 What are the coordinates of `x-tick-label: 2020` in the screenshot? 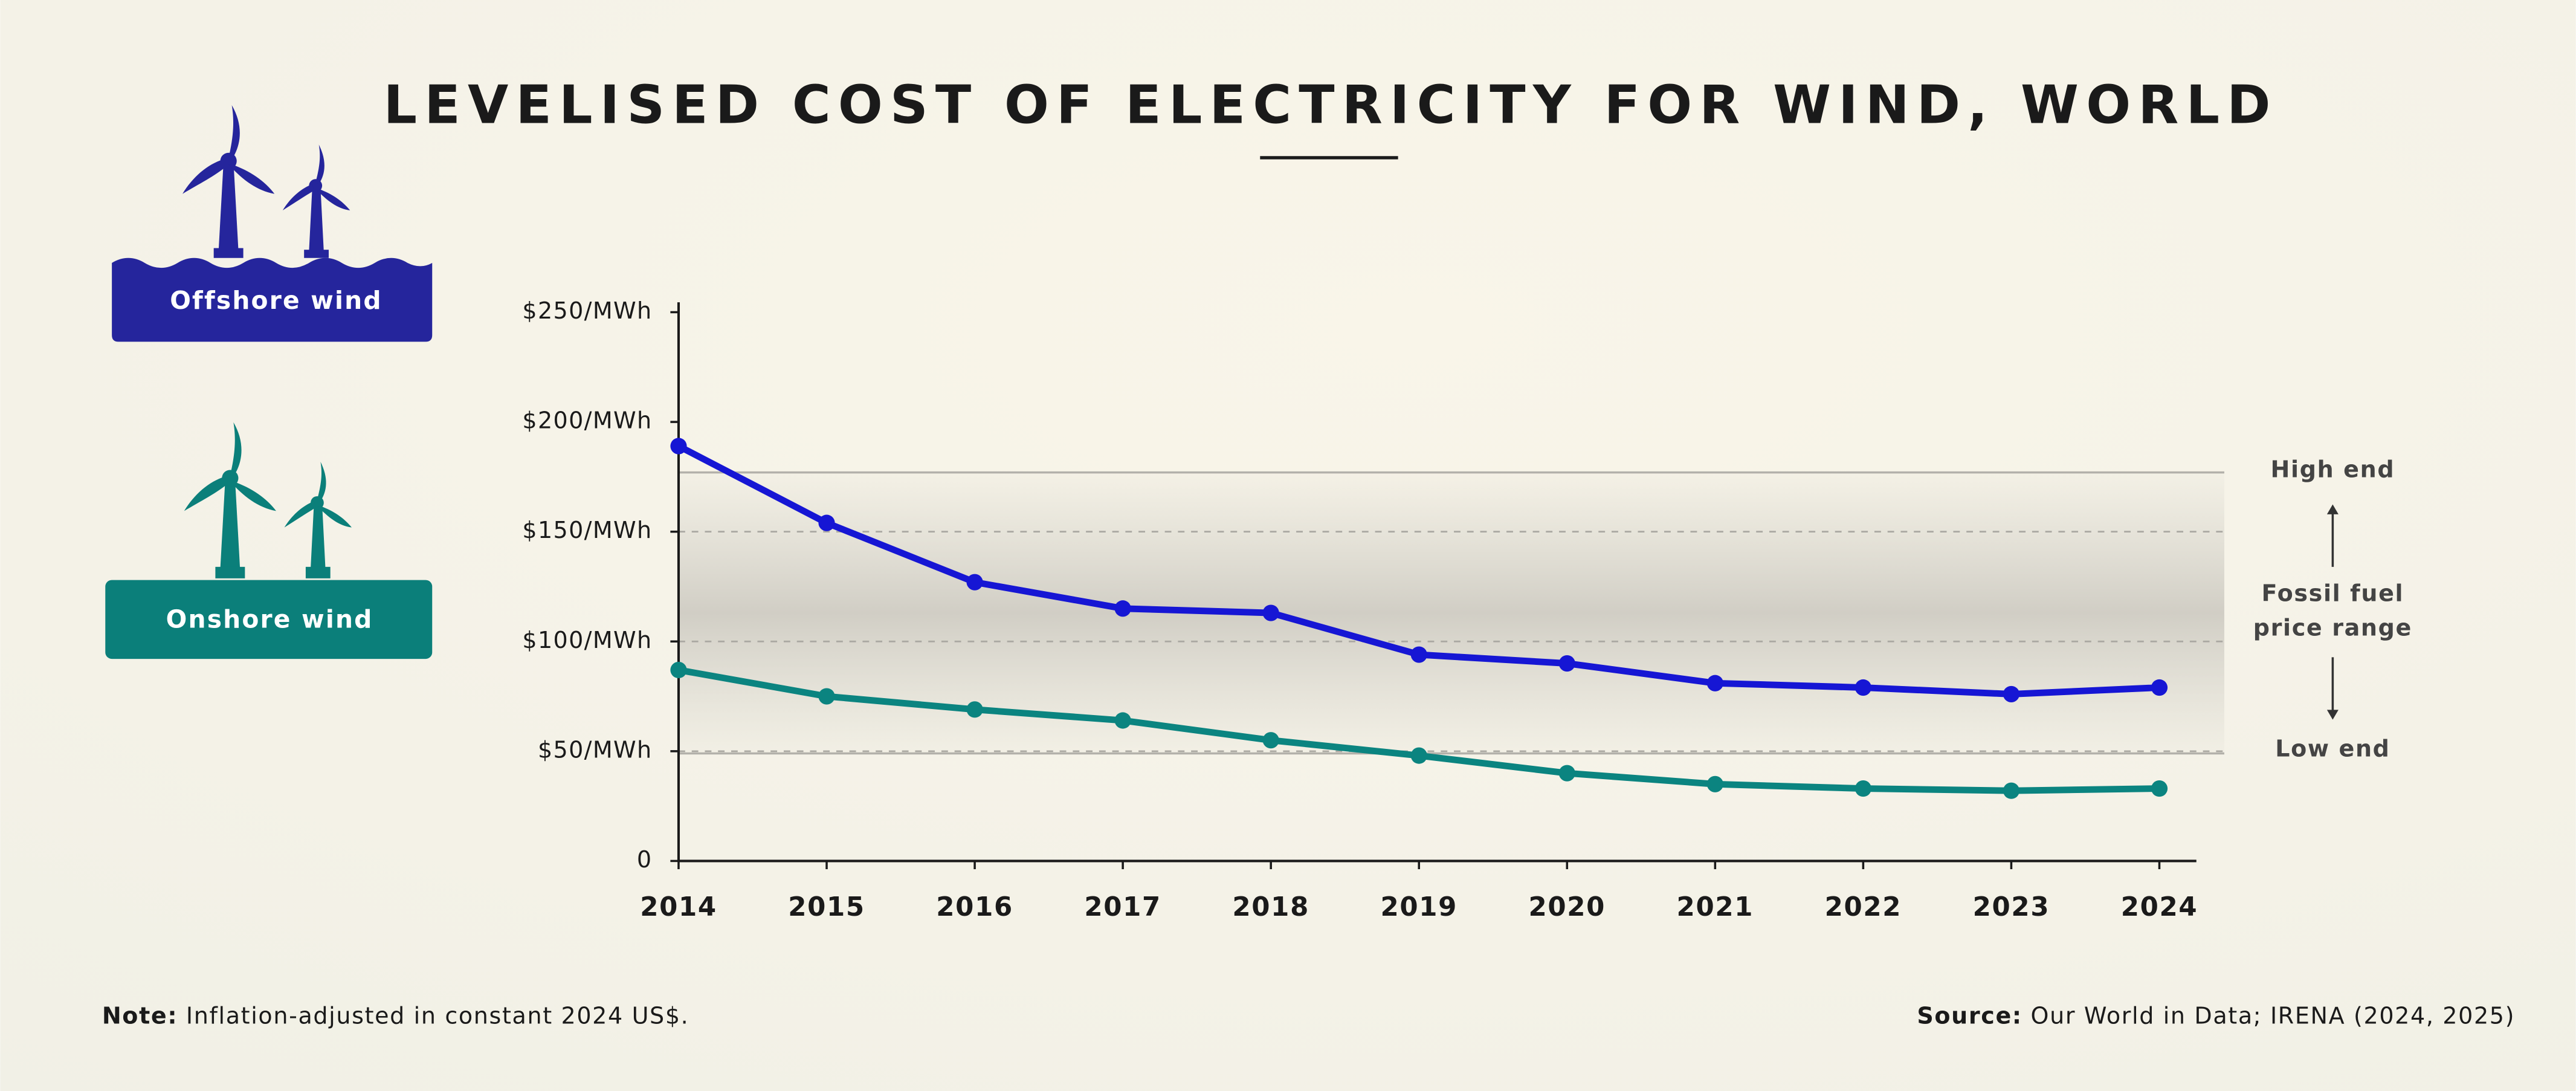 It's located at (1568, 907).